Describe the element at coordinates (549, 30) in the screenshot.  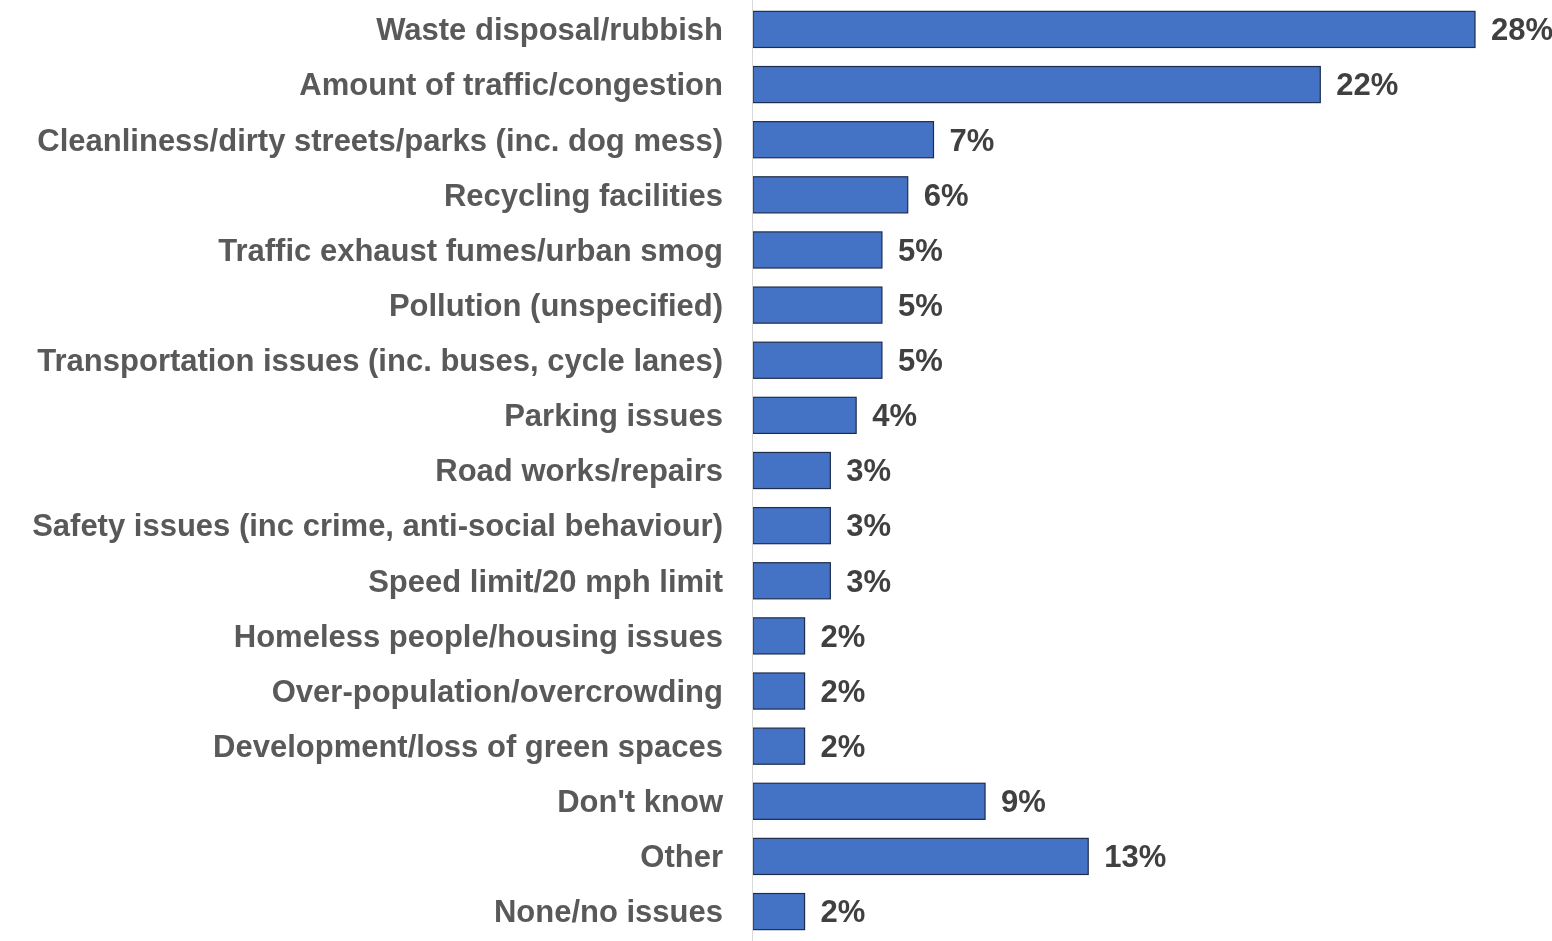
I see `y-tick-label: Waste disposal/rubbish` at that location.